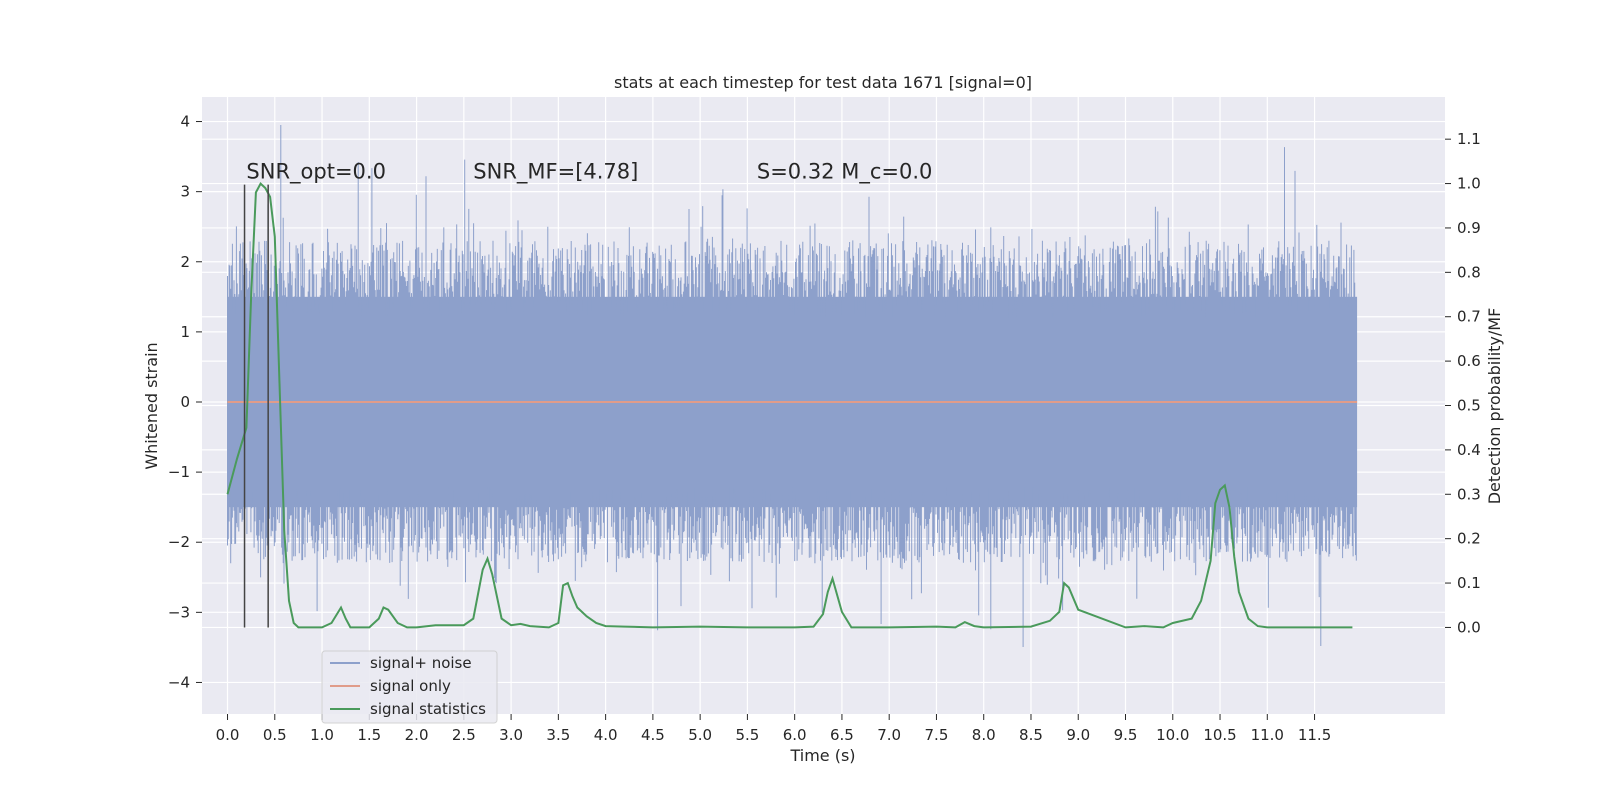 Image resolution: width=1600 pixels, height=800 pixels. What do you see at coordinates (747, 735) in the screenshot?
I see `x-tick-label: 5.5` at bounding box center [747, 735].